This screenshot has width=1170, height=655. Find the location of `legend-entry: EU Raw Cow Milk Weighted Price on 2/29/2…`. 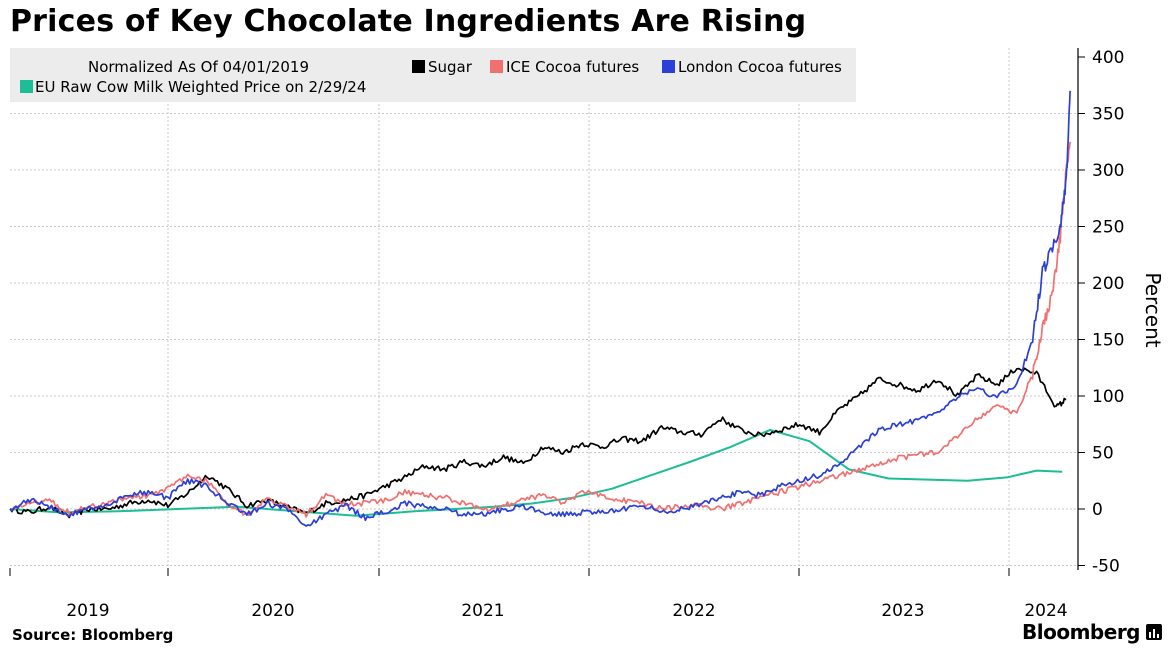

legend-entry: EU Raw Cow Milk Weighted Price on 2/29/2… is located at coordinates (200, 87).